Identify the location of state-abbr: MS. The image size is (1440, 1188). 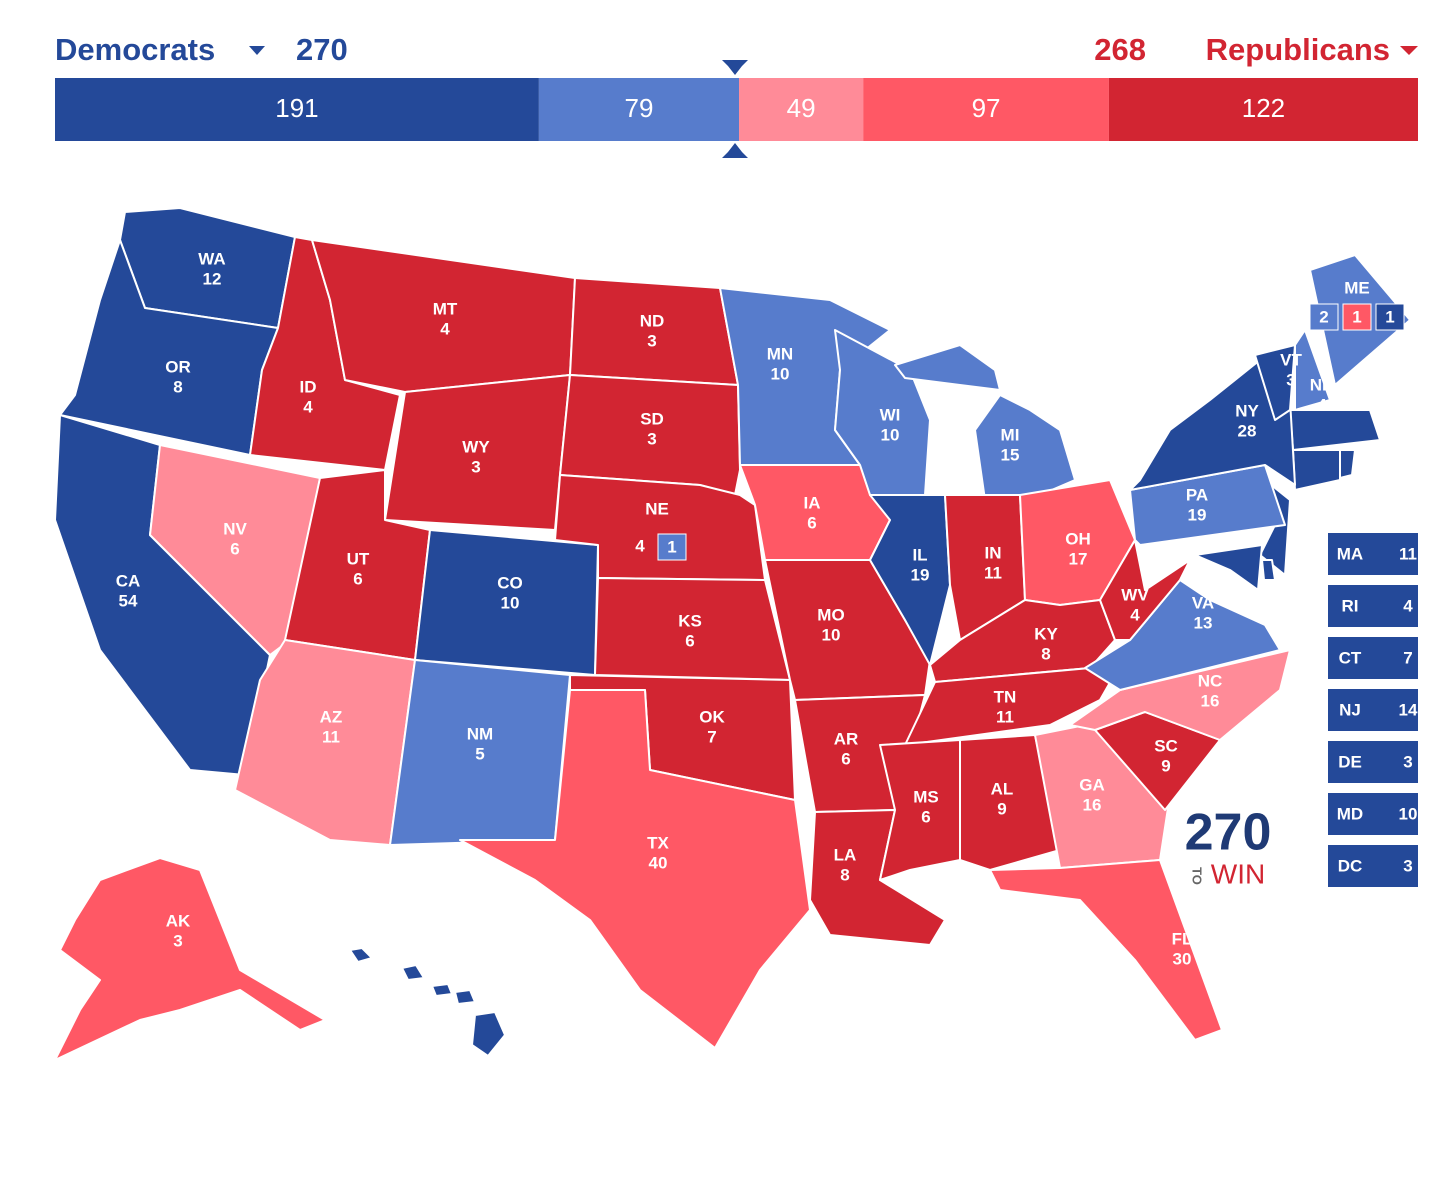
(926, 796).